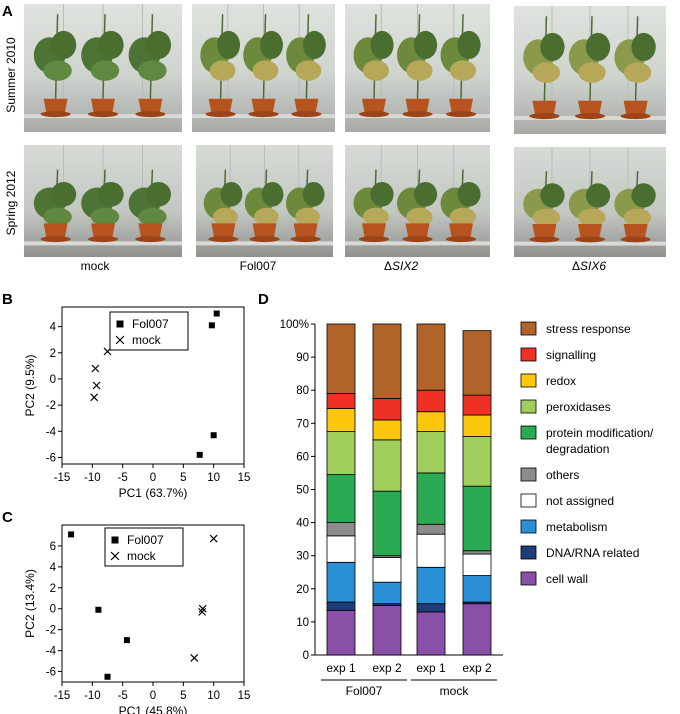 Image resolution: width=680 pixels, height=714 pixels. I want to click on legend-label: not assigned, so click(580, 501).